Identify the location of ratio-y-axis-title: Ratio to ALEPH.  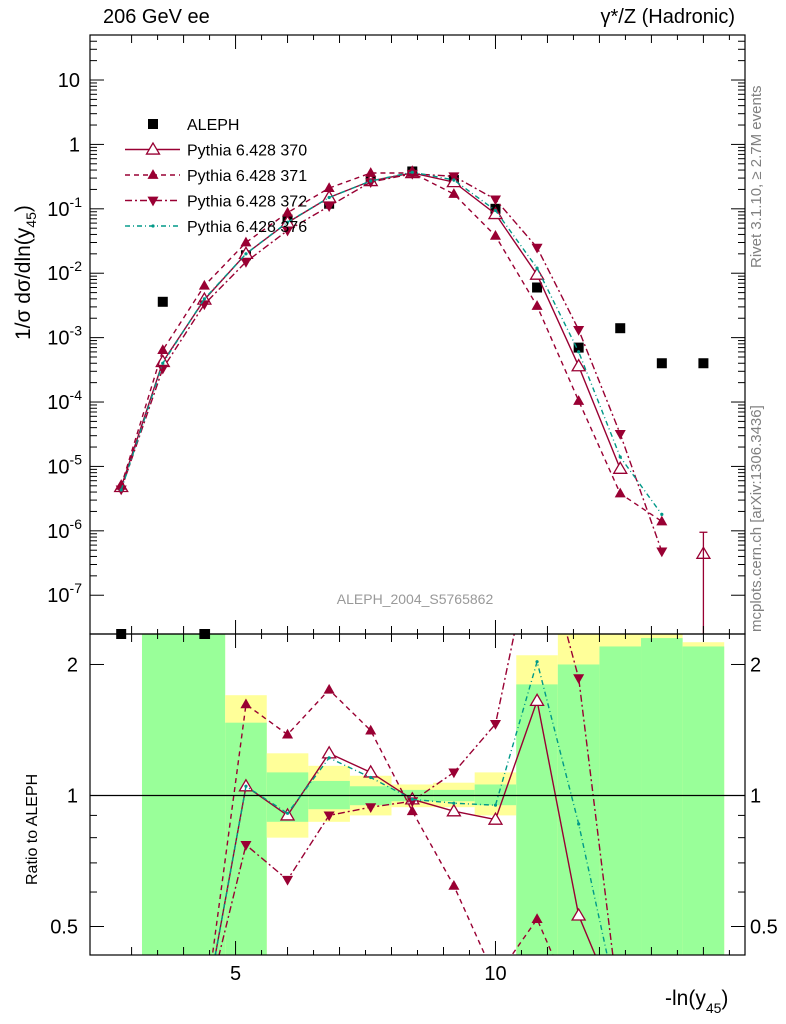
(32, 829).